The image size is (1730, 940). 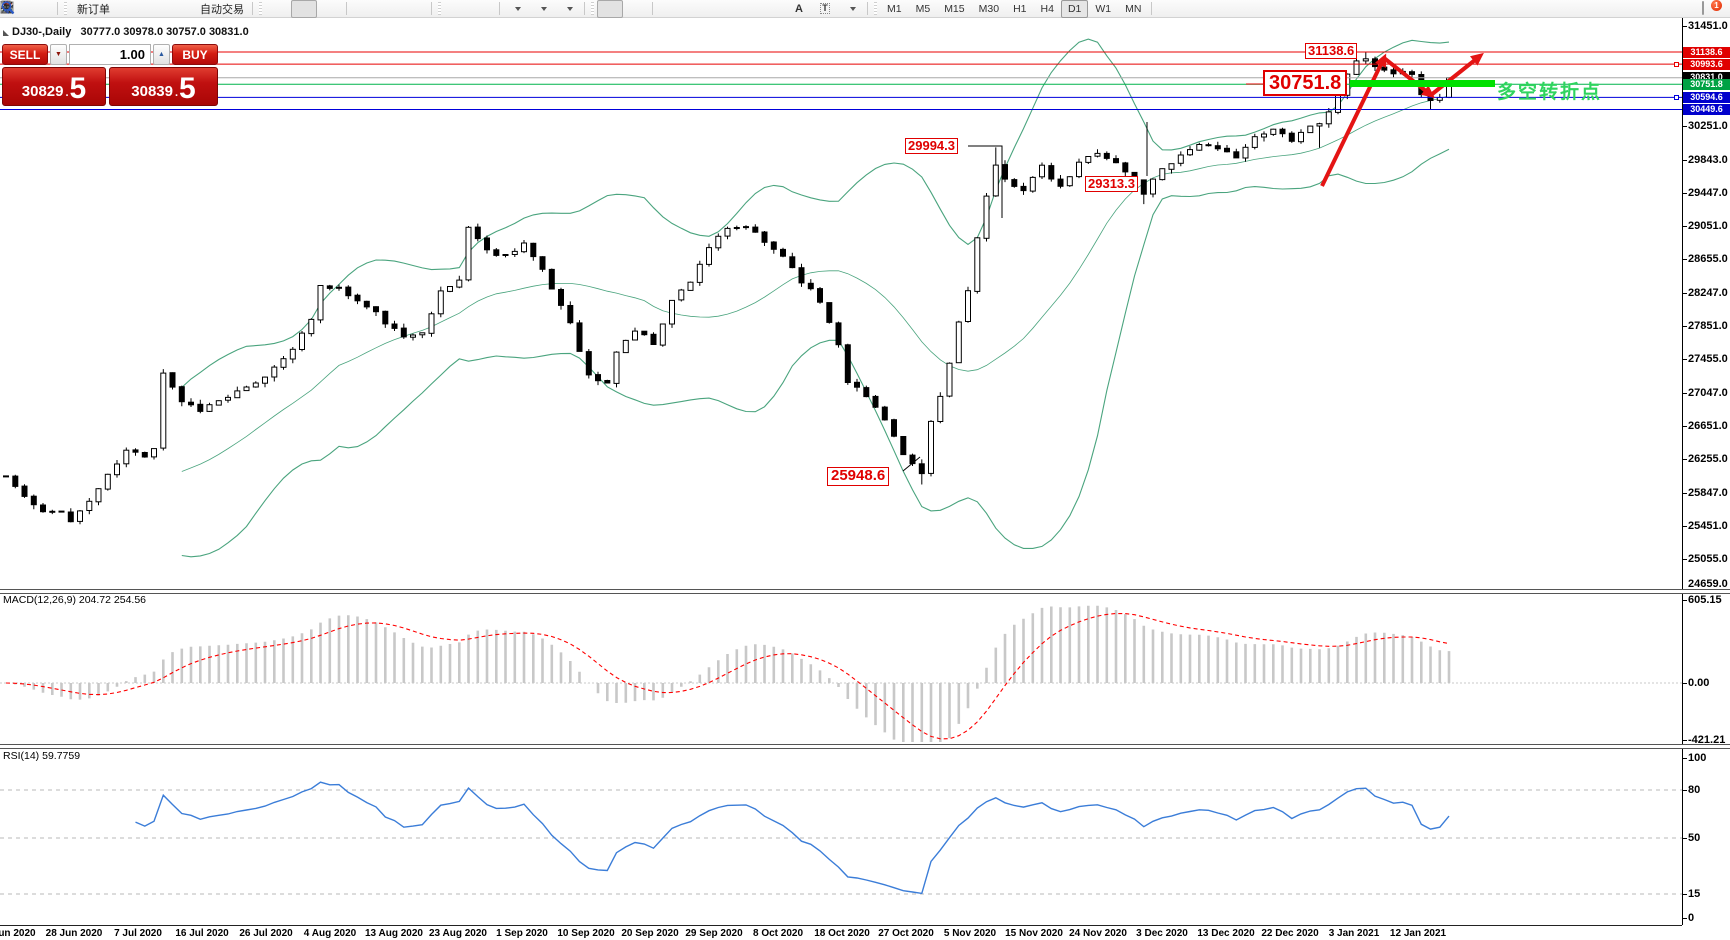 What do you see at coordinates (1708, 226) in the screenshot?
I see `y-axis-tick: 29051.0` at bounding box center [1708, 226].